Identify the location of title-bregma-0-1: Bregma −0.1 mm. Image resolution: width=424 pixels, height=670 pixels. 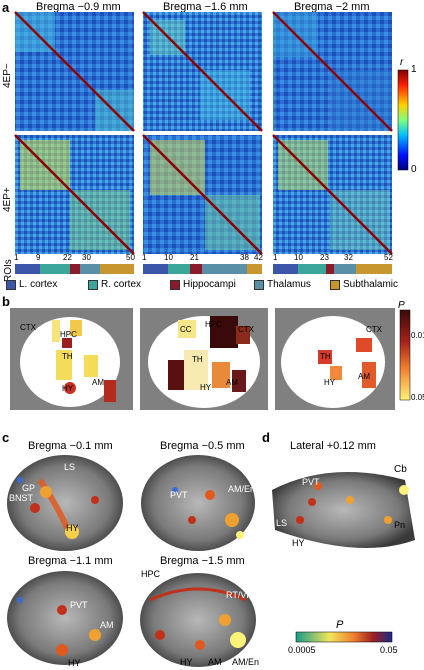
(70, 446).